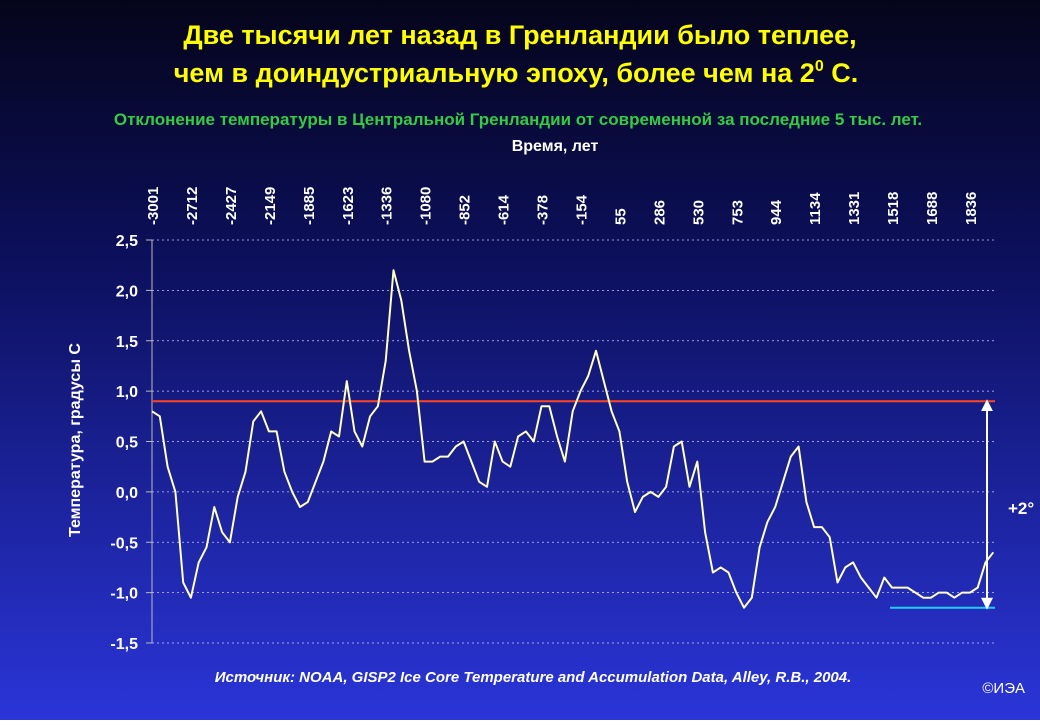 The image size is (1040, 725). What do you see at coordinates (1003, 688) in the screenshot?
I see `copyright: ©ИЭА` at bounding box center [1003, 688].